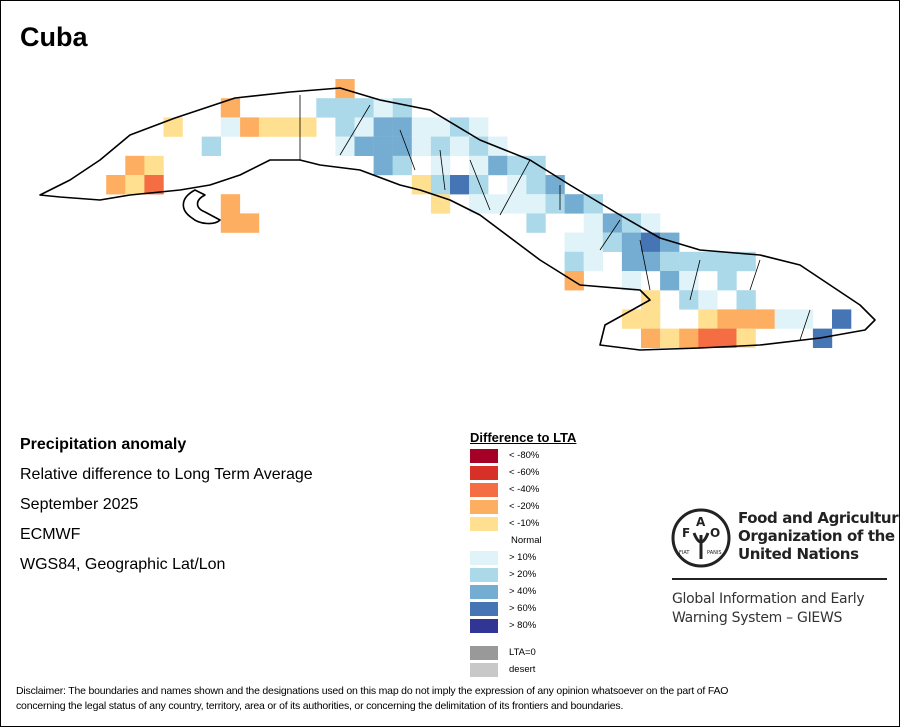 Image resolution: width=900 pixels, height=727 pixels. What do you see at coordinates (524, 472) in the screenshot?
I see `legend-label: < -60%` at bounding box center [524, 472].